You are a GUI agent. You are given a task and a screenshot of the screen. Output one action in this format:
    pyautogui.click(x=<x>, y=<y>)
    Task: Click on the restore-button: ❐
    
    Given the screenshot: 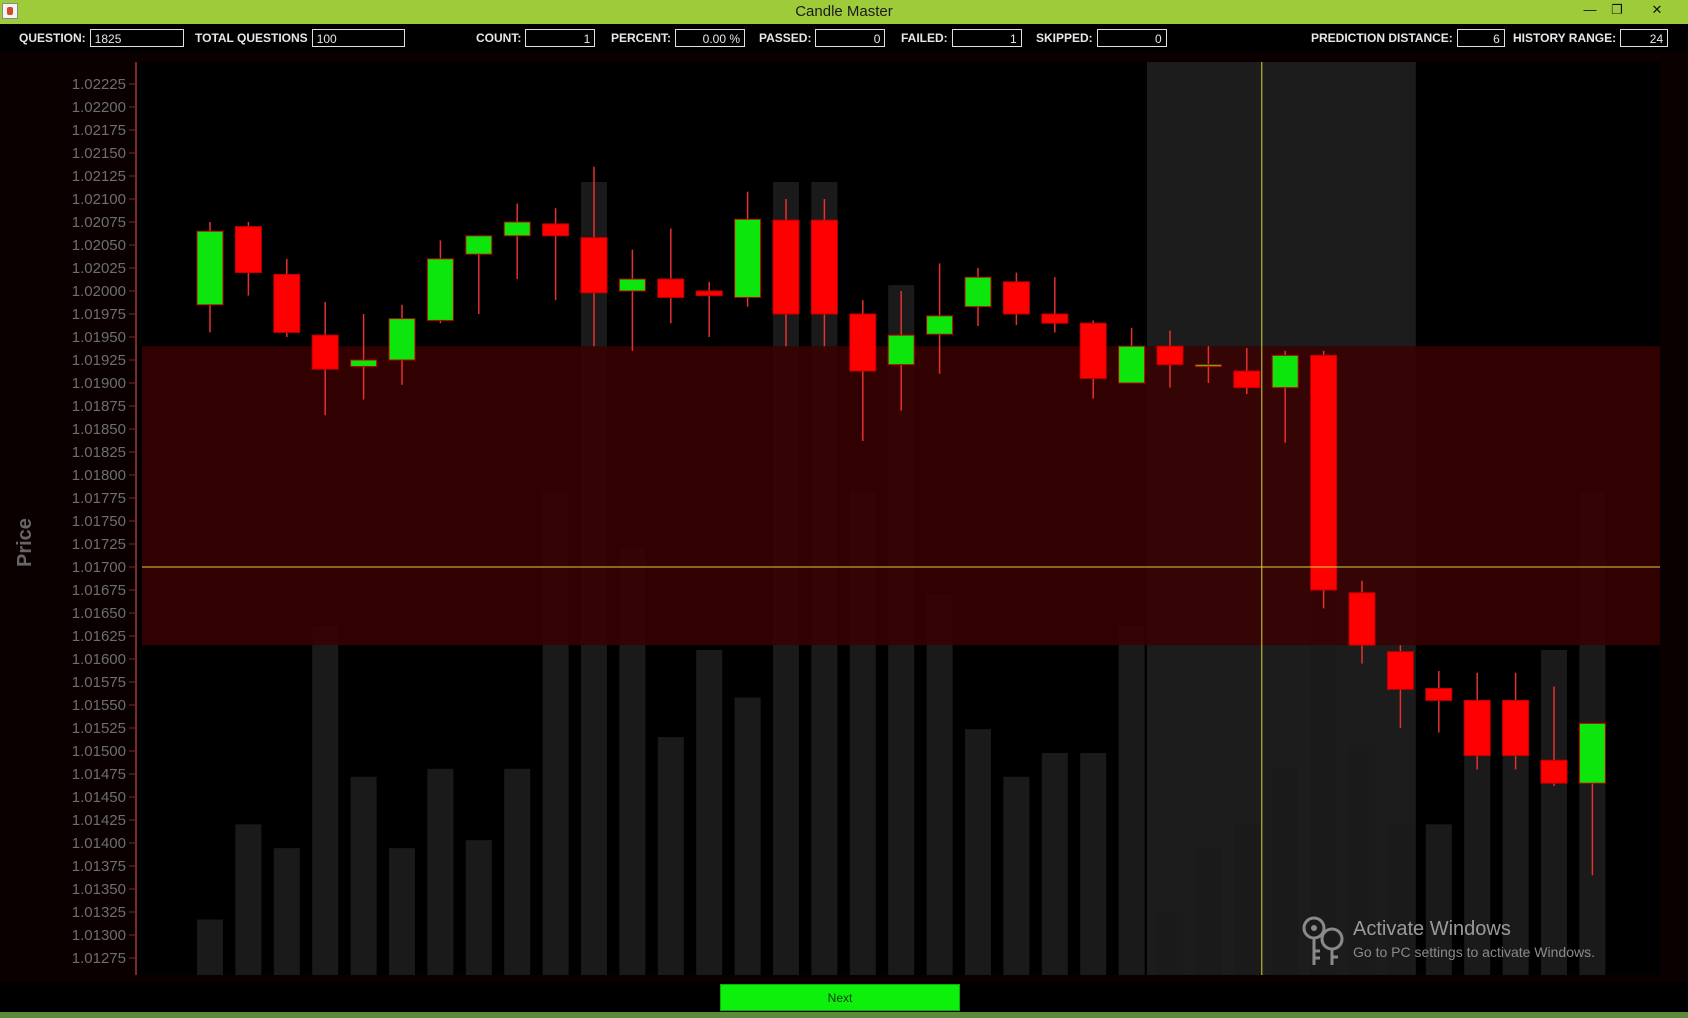 What is the action you would take?
    pyautogui.click(x=1617, y=9)
    